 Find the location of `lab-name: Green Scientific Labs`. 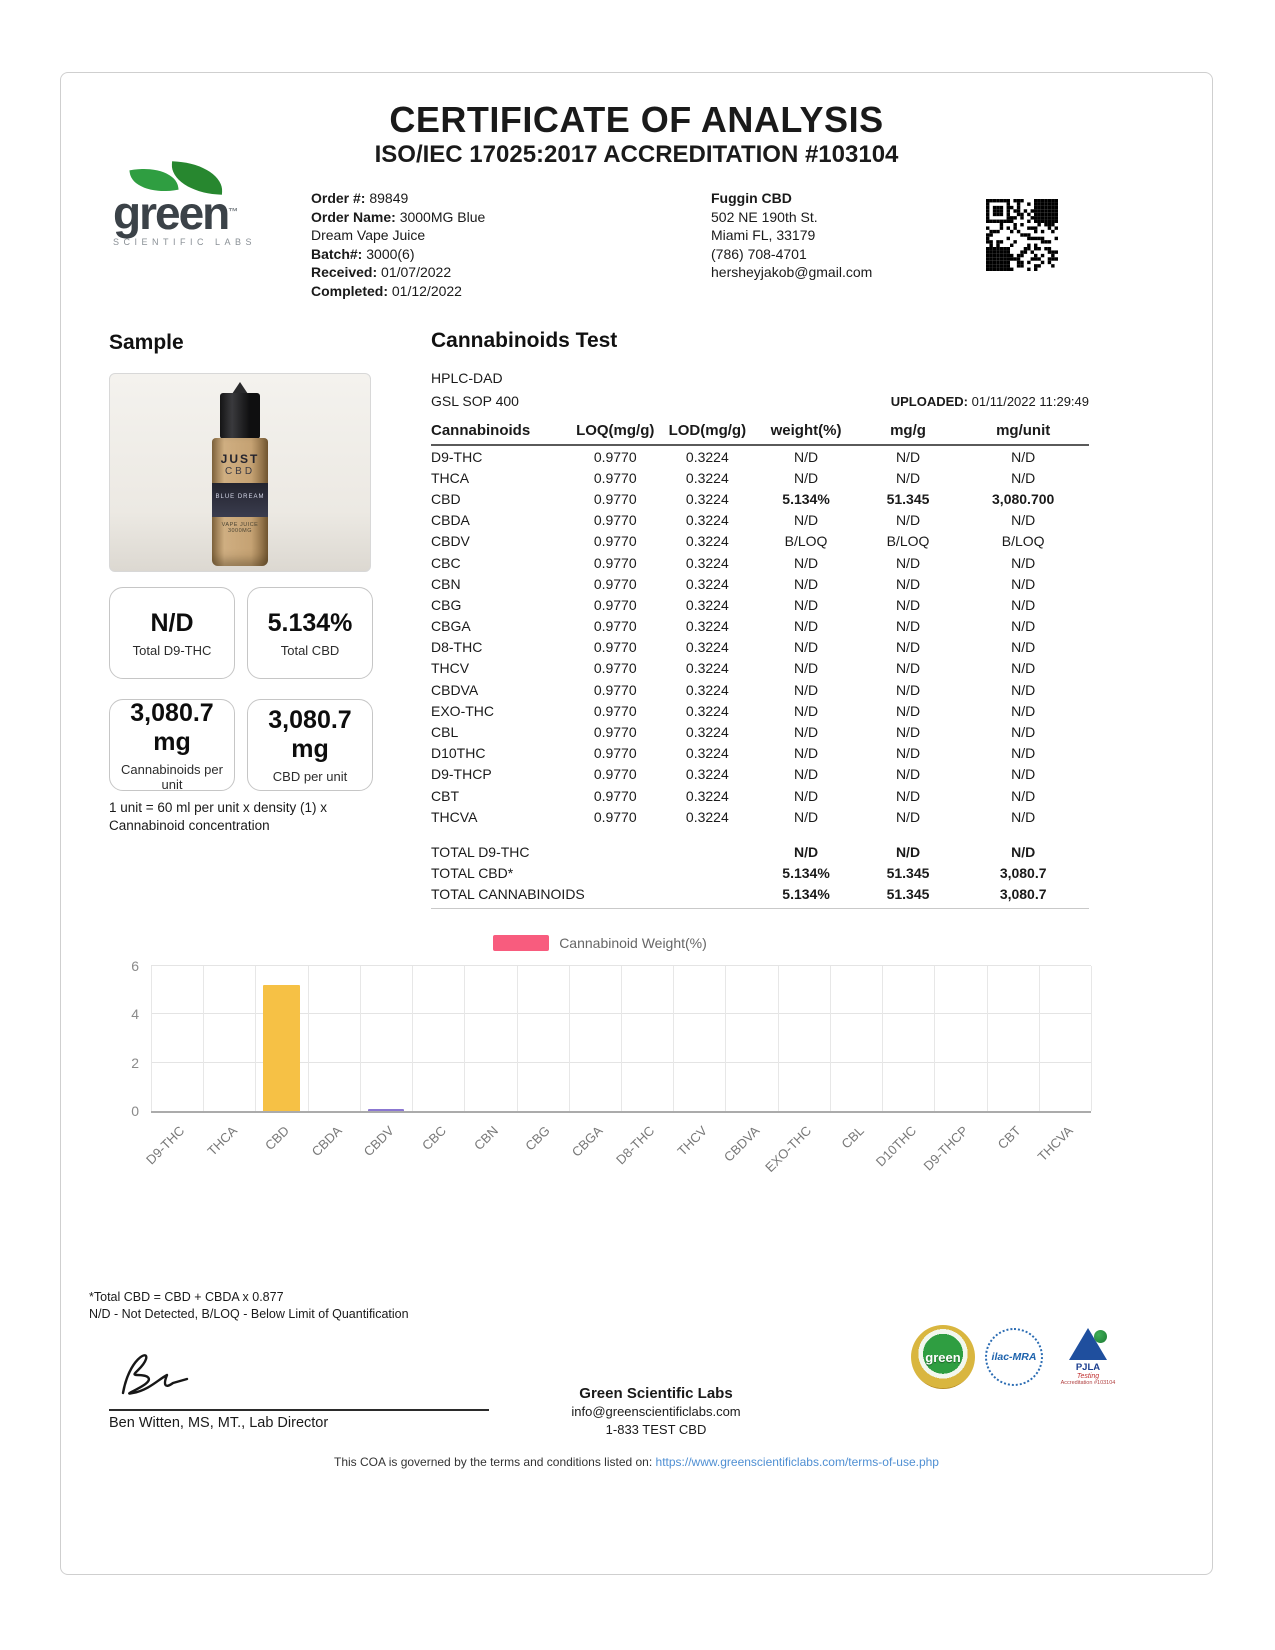

lab-name: Green Scientific Labs is located at coordinates (656, 1393).